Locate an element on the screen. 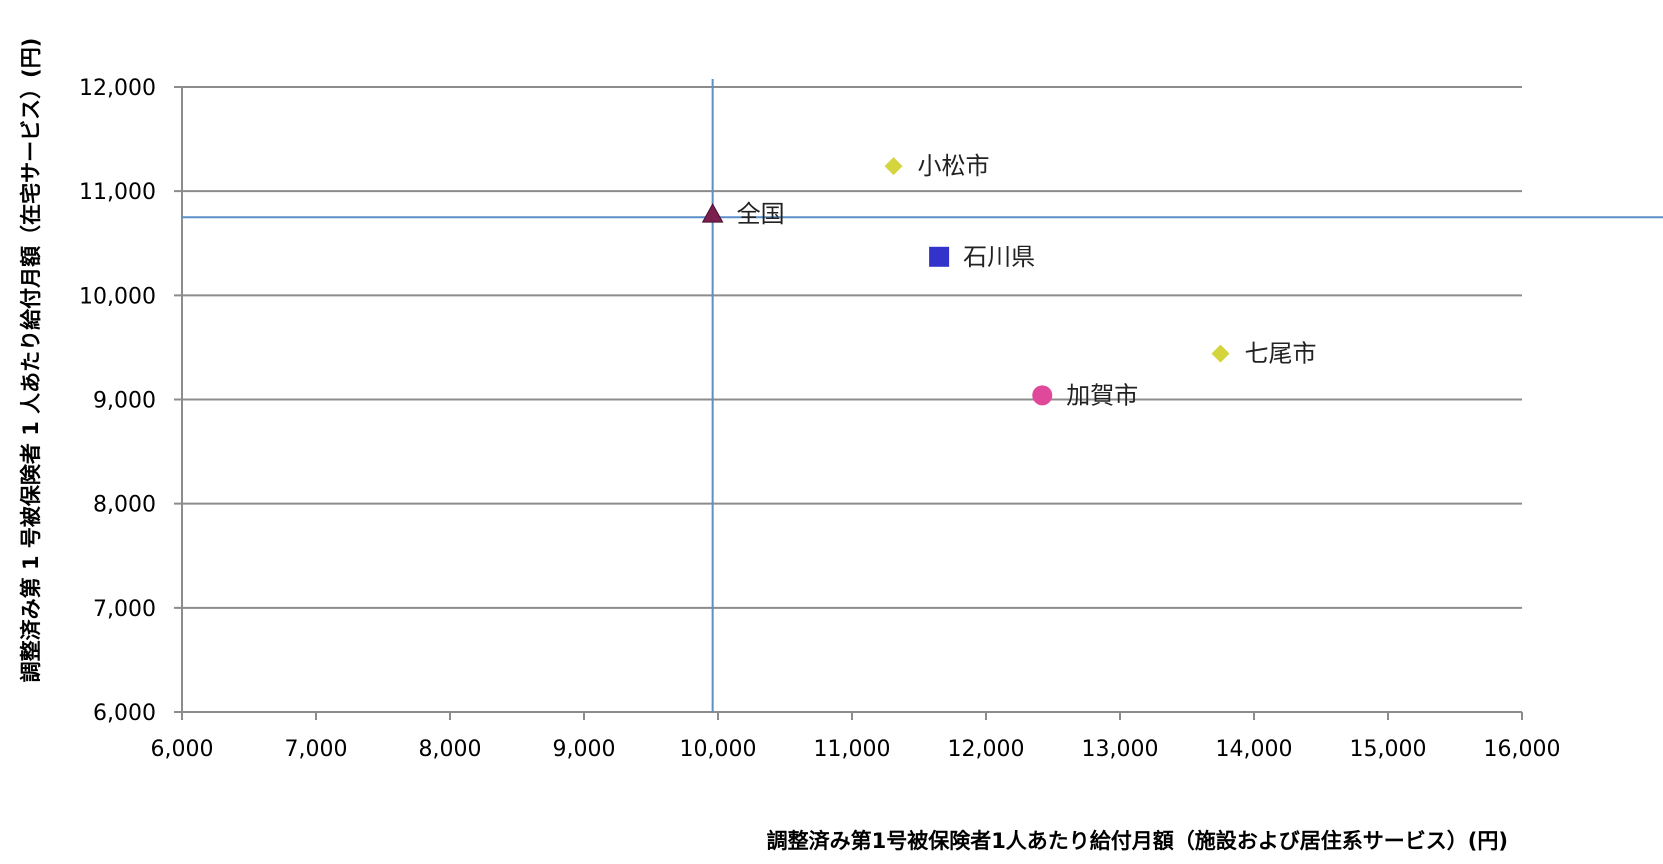 The image size is (1663, 864). y-tick-label: 11,000 is located at coordinates (117, 192).